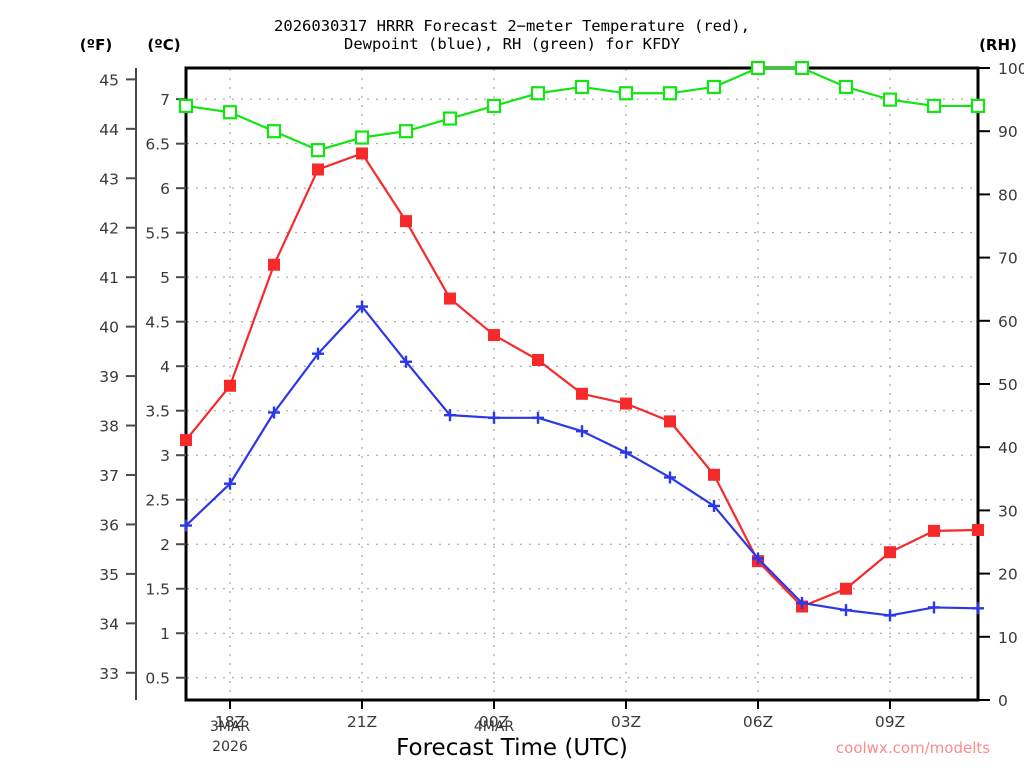  Describe the element at coordinates (157, 412) in the screenshot. I see `celsius-tick-label: 3.5` at that location.